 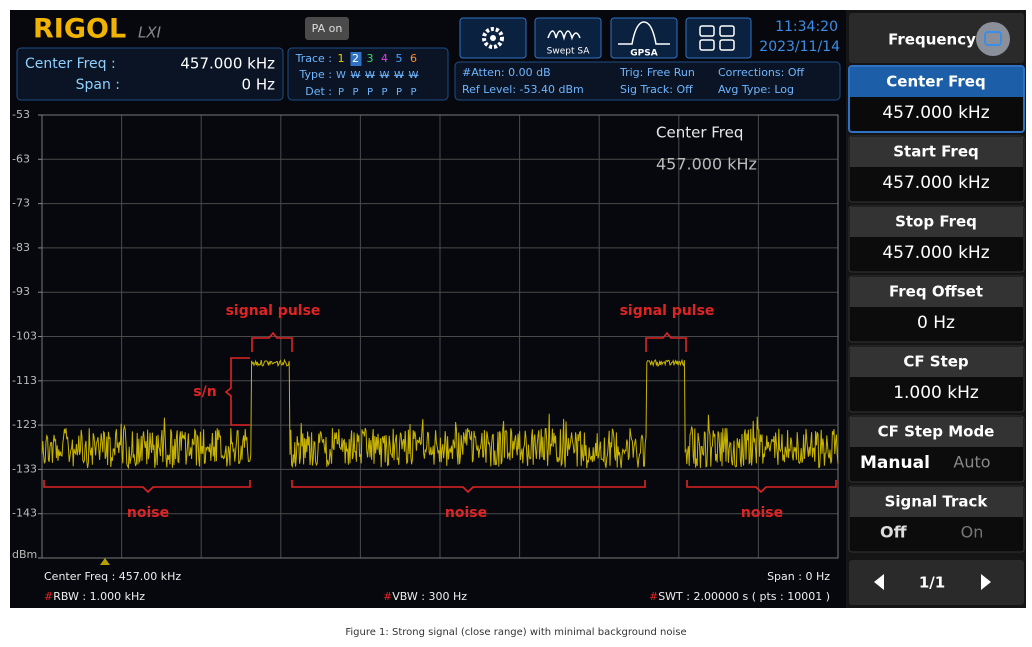 What do you see at coordinates (799, 47) in the screenshot?
I see `date: 2023/11/14` at bounding box center [799, 47].